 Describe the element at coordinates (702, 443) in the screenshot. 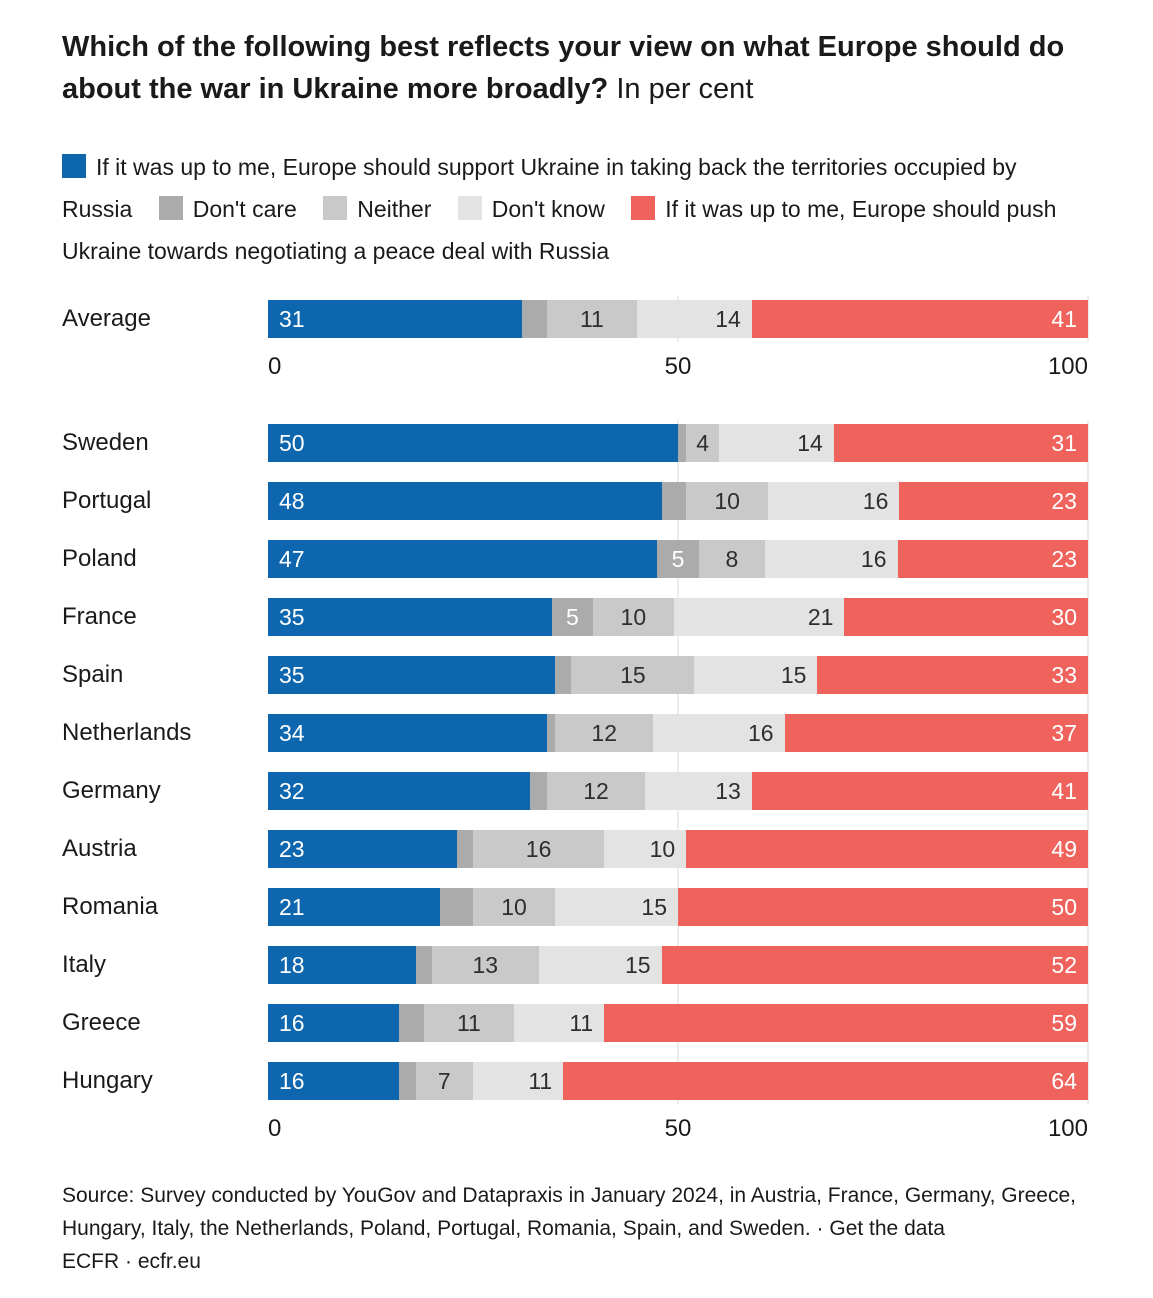

I see `bar-segment: 4` at that location.